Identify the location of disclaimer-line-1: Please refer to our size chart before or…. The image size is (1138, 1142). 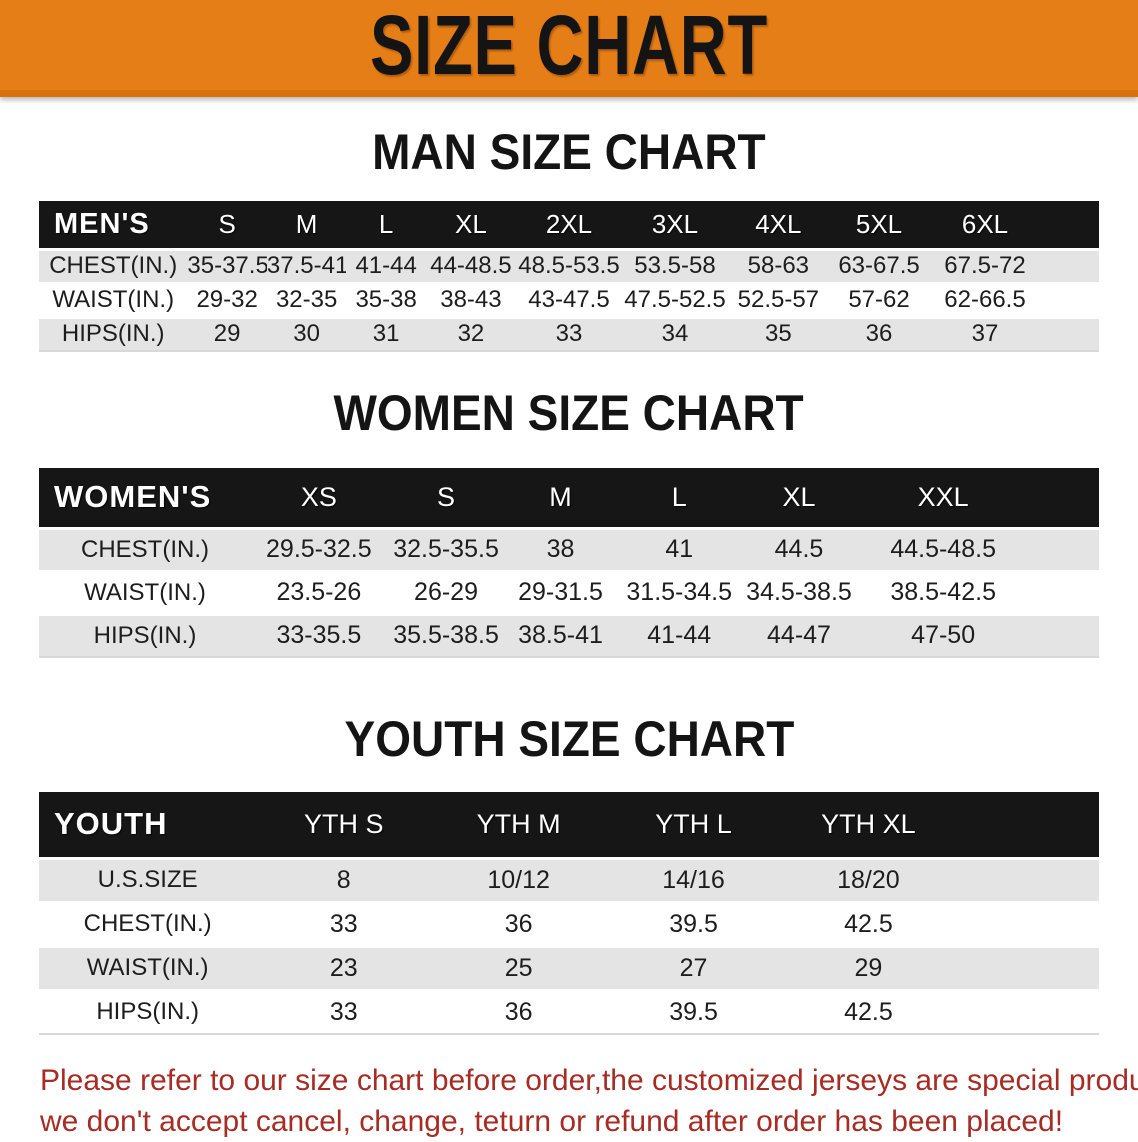
(575, 1081).